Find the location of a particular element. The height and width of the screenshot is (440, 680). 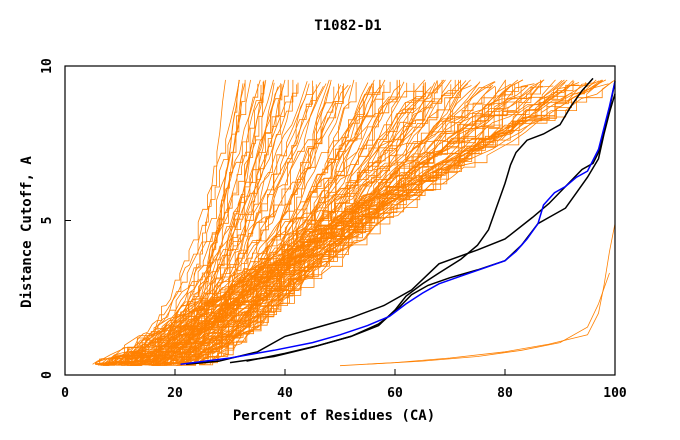

x-axis-label: Percent of Residues (CA) is located at coordinates (334, 416).